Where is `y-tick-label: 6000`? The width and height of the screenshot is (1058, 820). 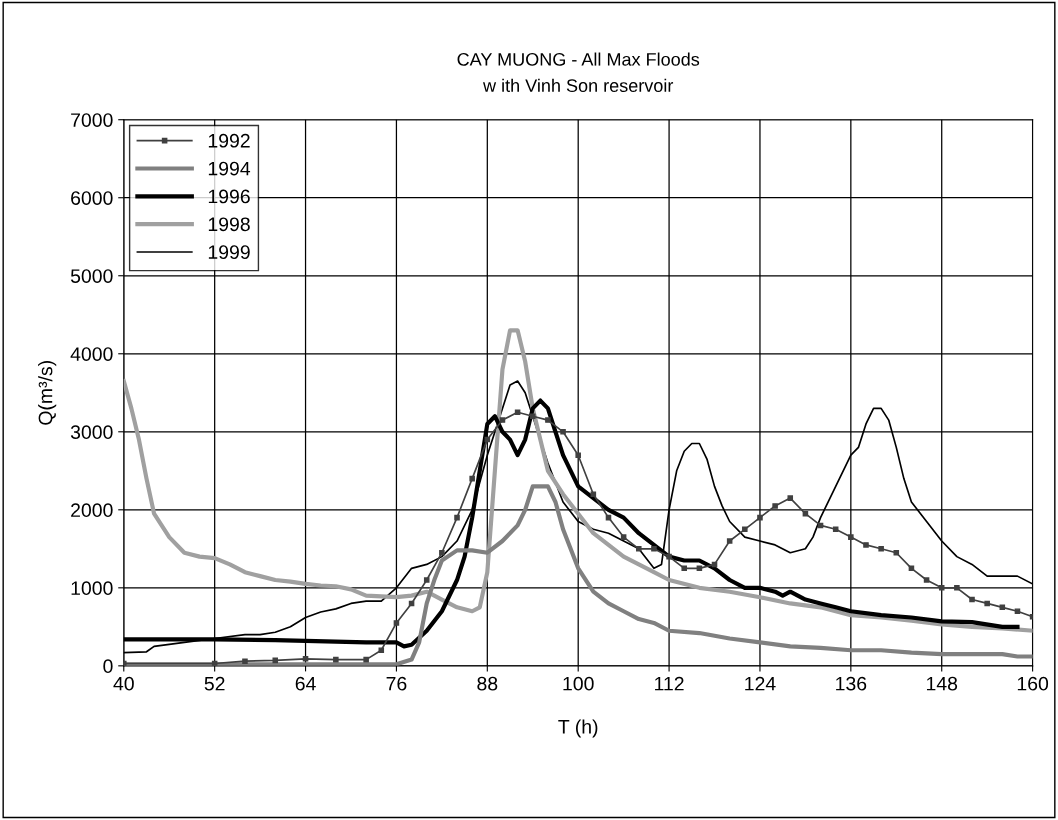
y-tick-label: 6000 is located at coordinates (92, 198).